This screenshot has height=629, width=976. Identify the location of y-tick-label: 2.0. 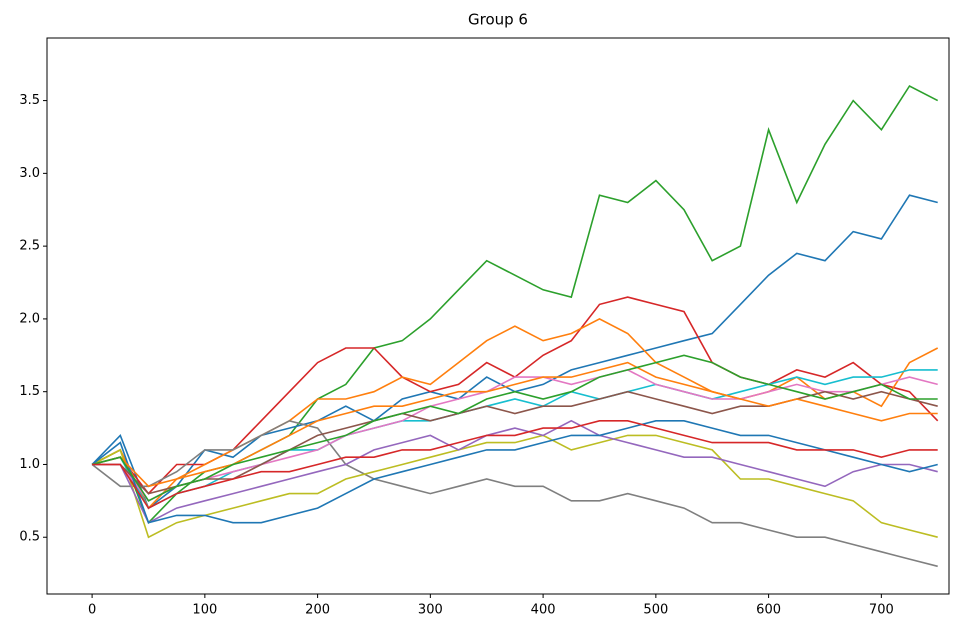
(29, 318).